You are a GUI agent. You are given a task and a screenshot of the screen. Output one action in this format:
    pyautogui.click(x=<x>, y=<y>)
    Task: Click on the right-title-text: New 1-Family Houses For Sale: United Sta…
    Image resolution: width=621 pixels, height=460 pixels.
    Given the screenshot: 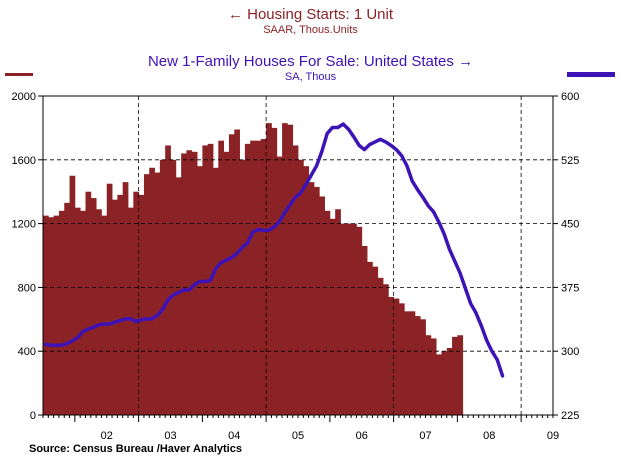 What is the action you would take?
    pyautogui.click(x=300, y=61)
    